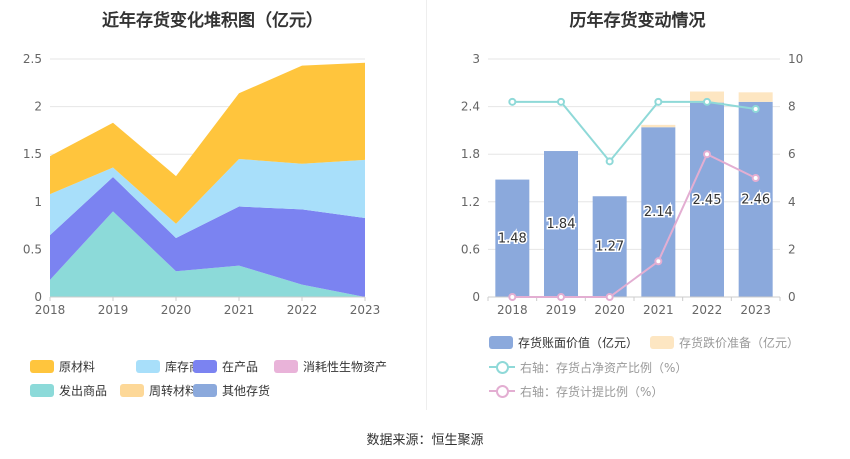 The image size is (850, 459). Describe the element at coordinates (83, 390) in the screenshot. I see `legend-label: 发出商品` at that location.